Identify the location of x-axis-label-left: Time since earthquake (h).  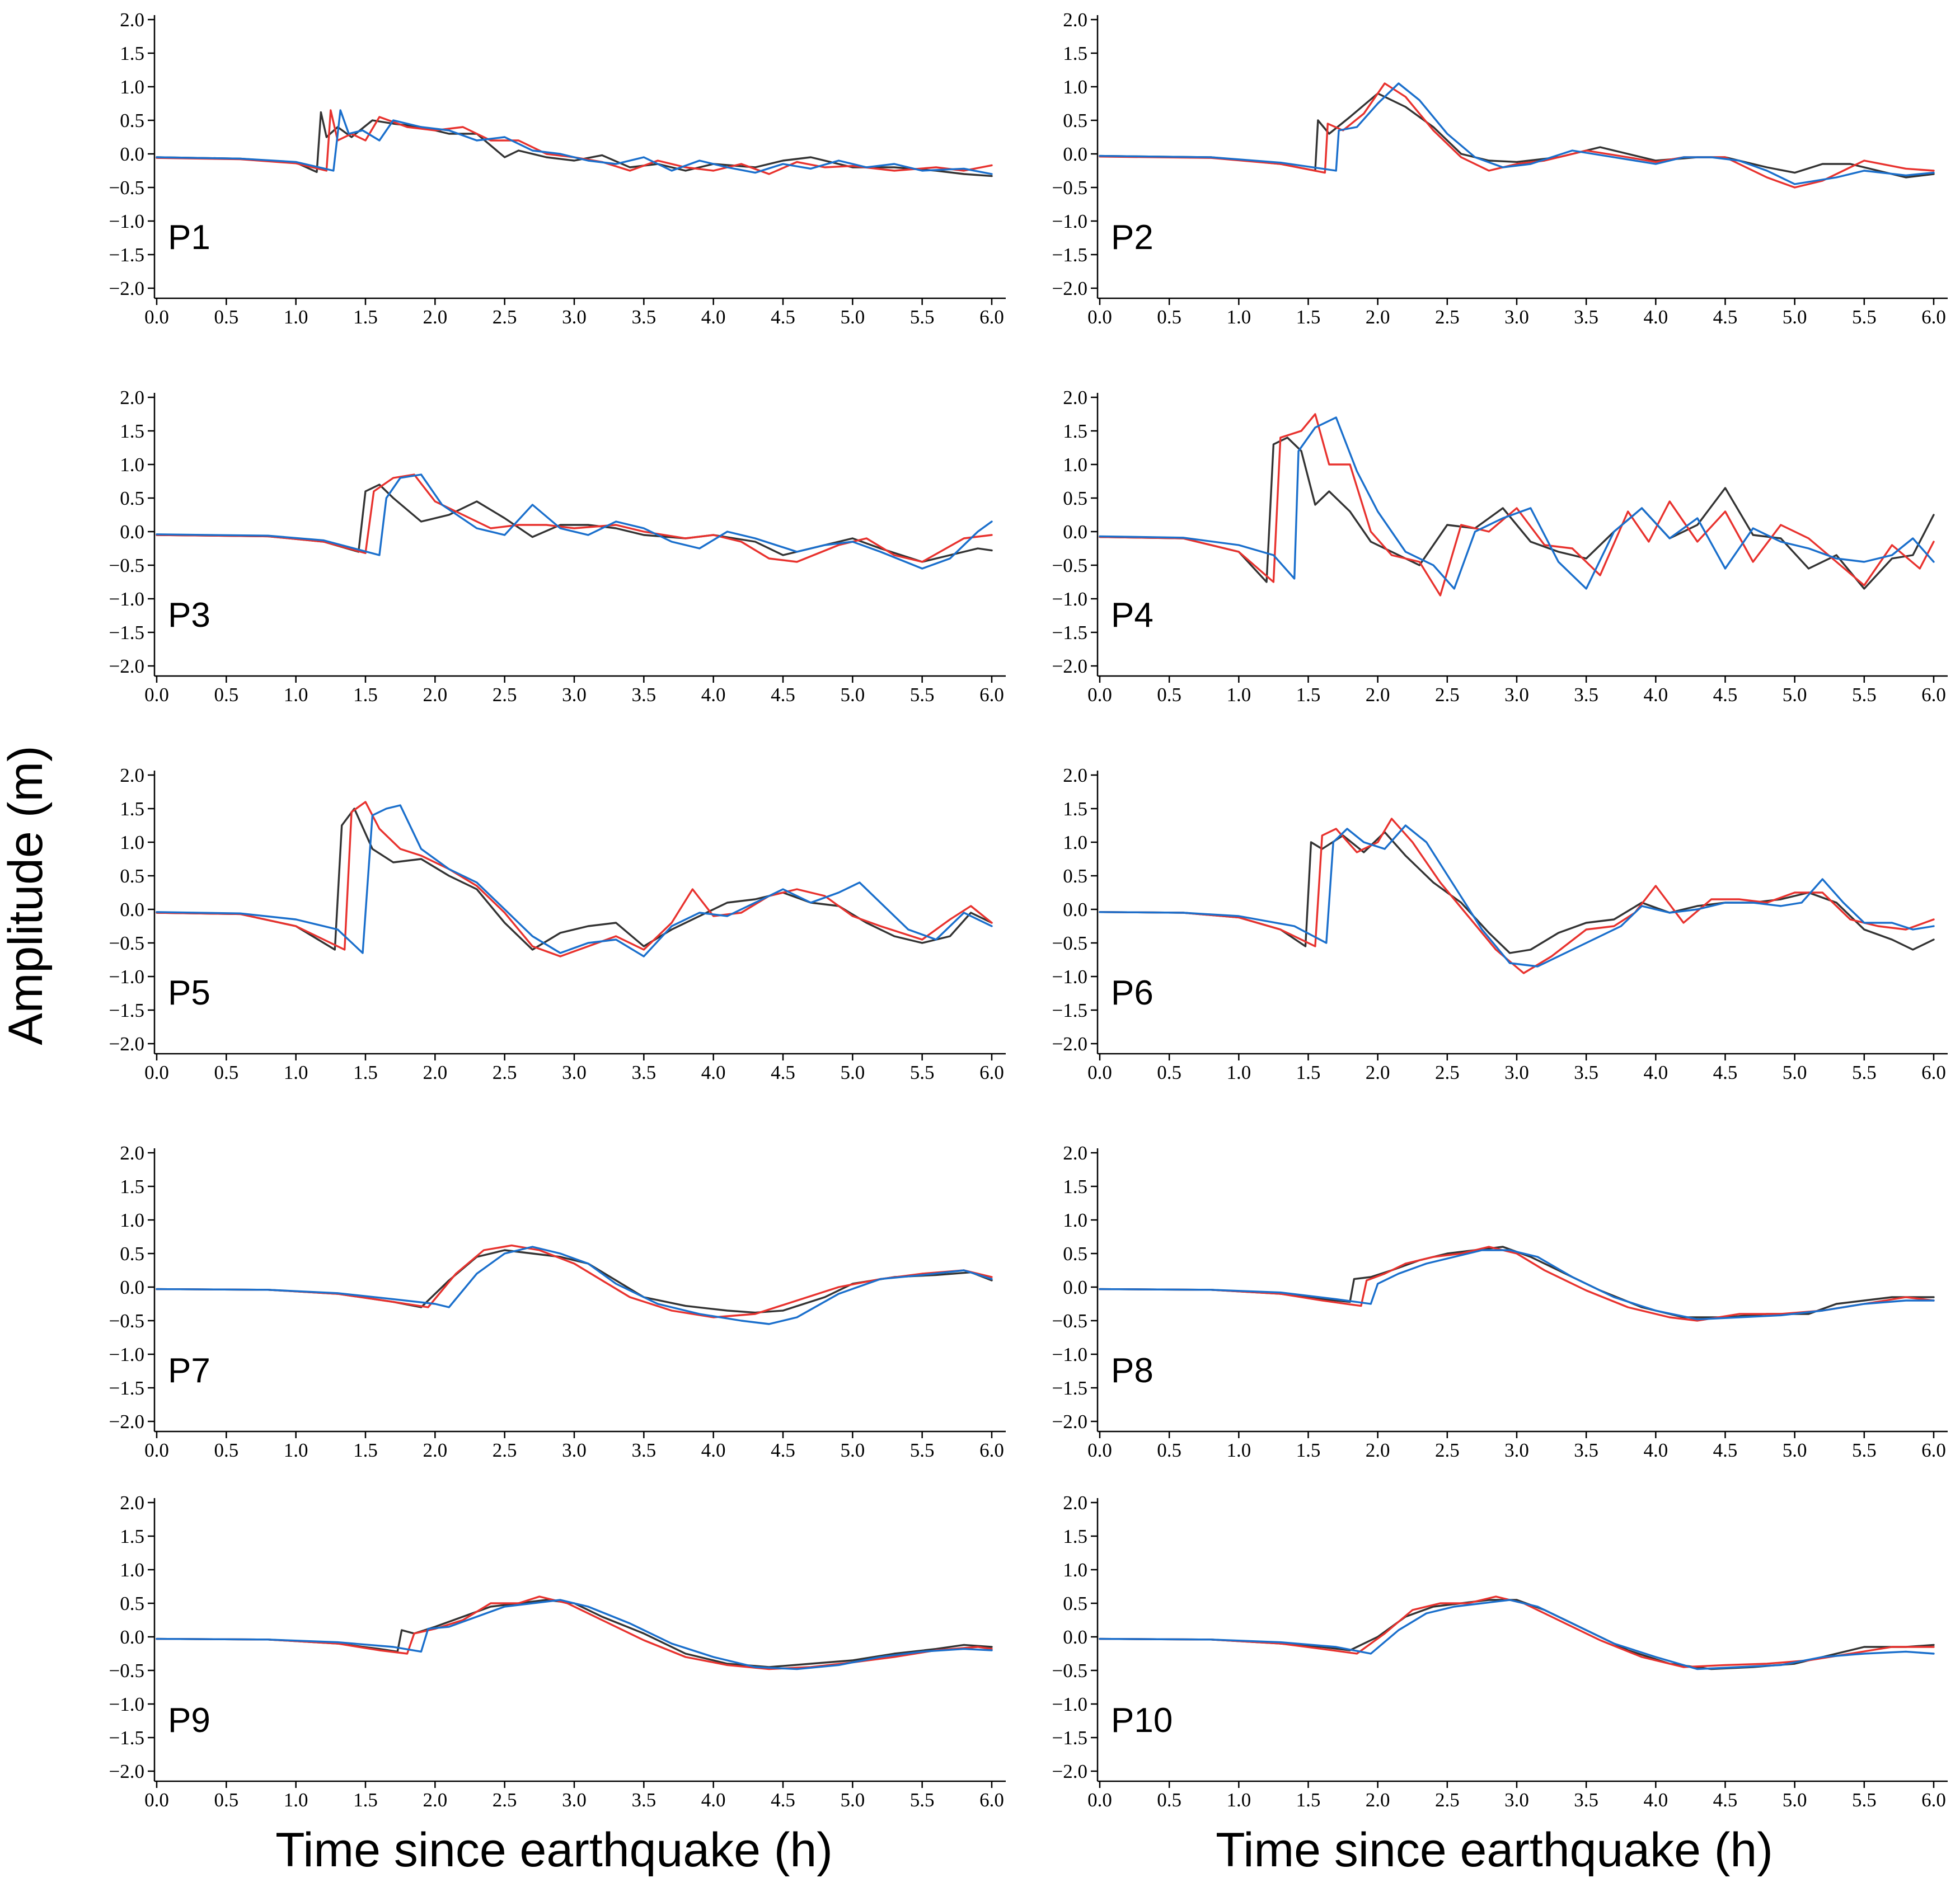
(554, 1850).